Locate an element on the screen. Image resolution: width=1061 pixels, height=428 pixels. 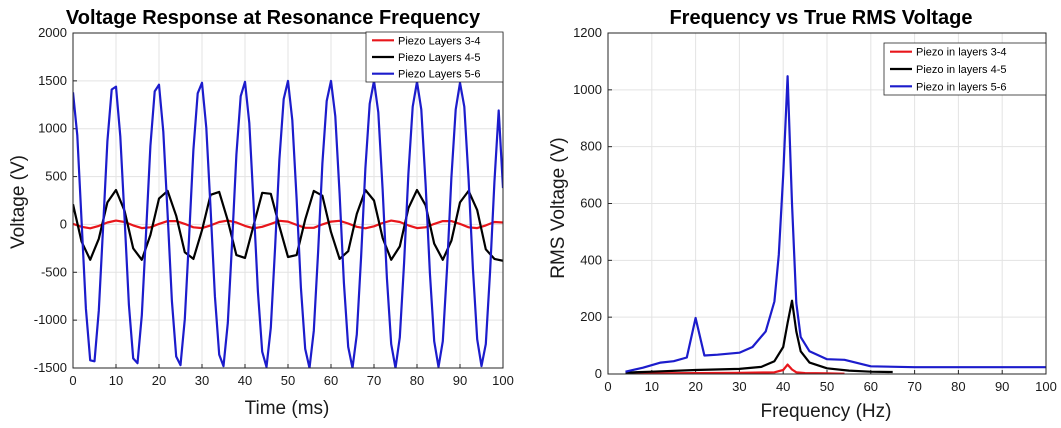
y-tick-label: 200 is located at coordinates (591, 316).